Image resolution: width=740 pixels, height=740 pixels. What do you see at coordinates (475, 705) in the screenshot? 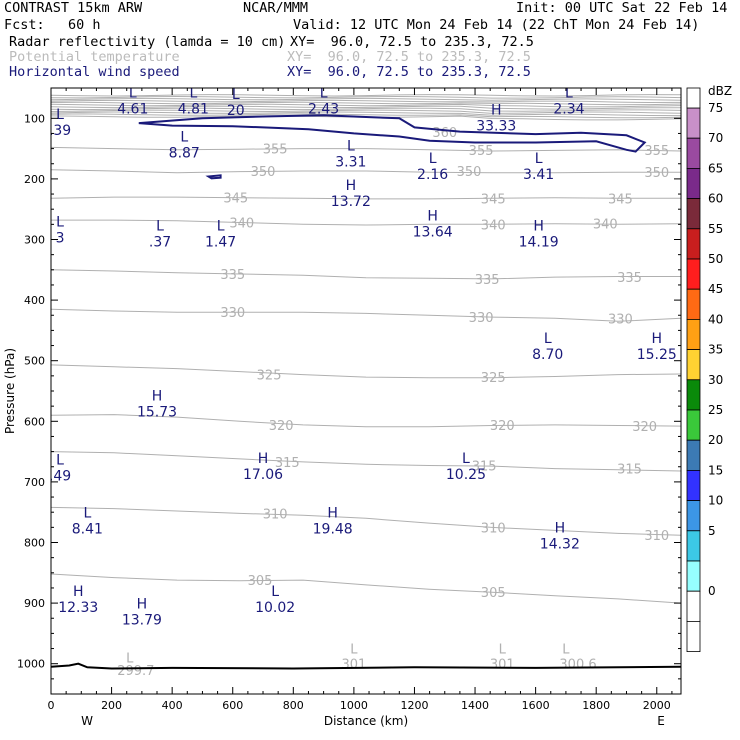
I see `x-tick-label: 1400` at bounding box center [475, 705].